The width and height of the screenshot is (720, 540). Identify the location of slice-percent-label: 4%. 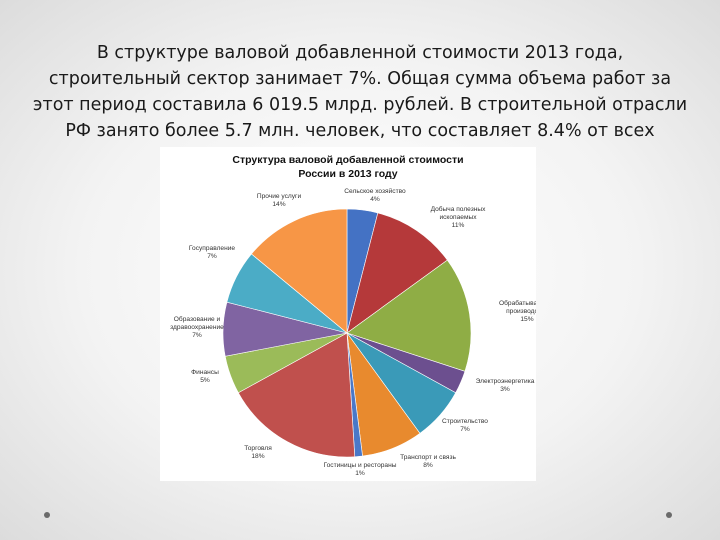
(375, 199).